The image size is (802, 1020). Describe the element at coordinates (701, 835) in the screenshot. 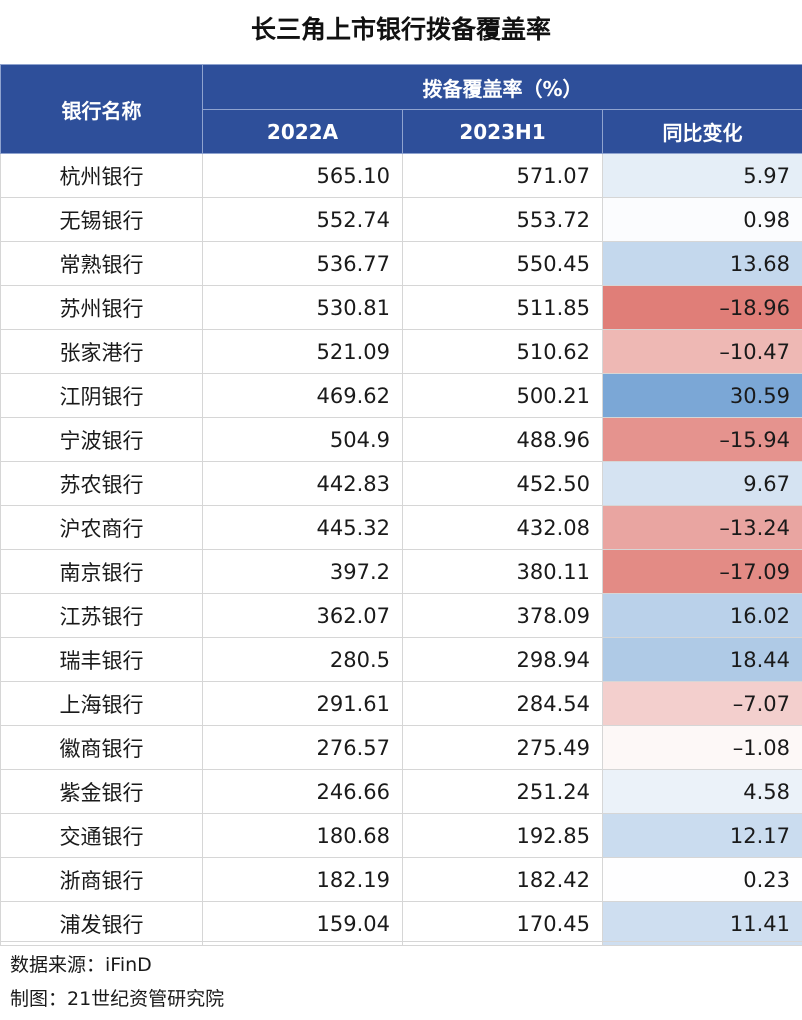

I see `yoy-change-cell: 12.17` at that location.